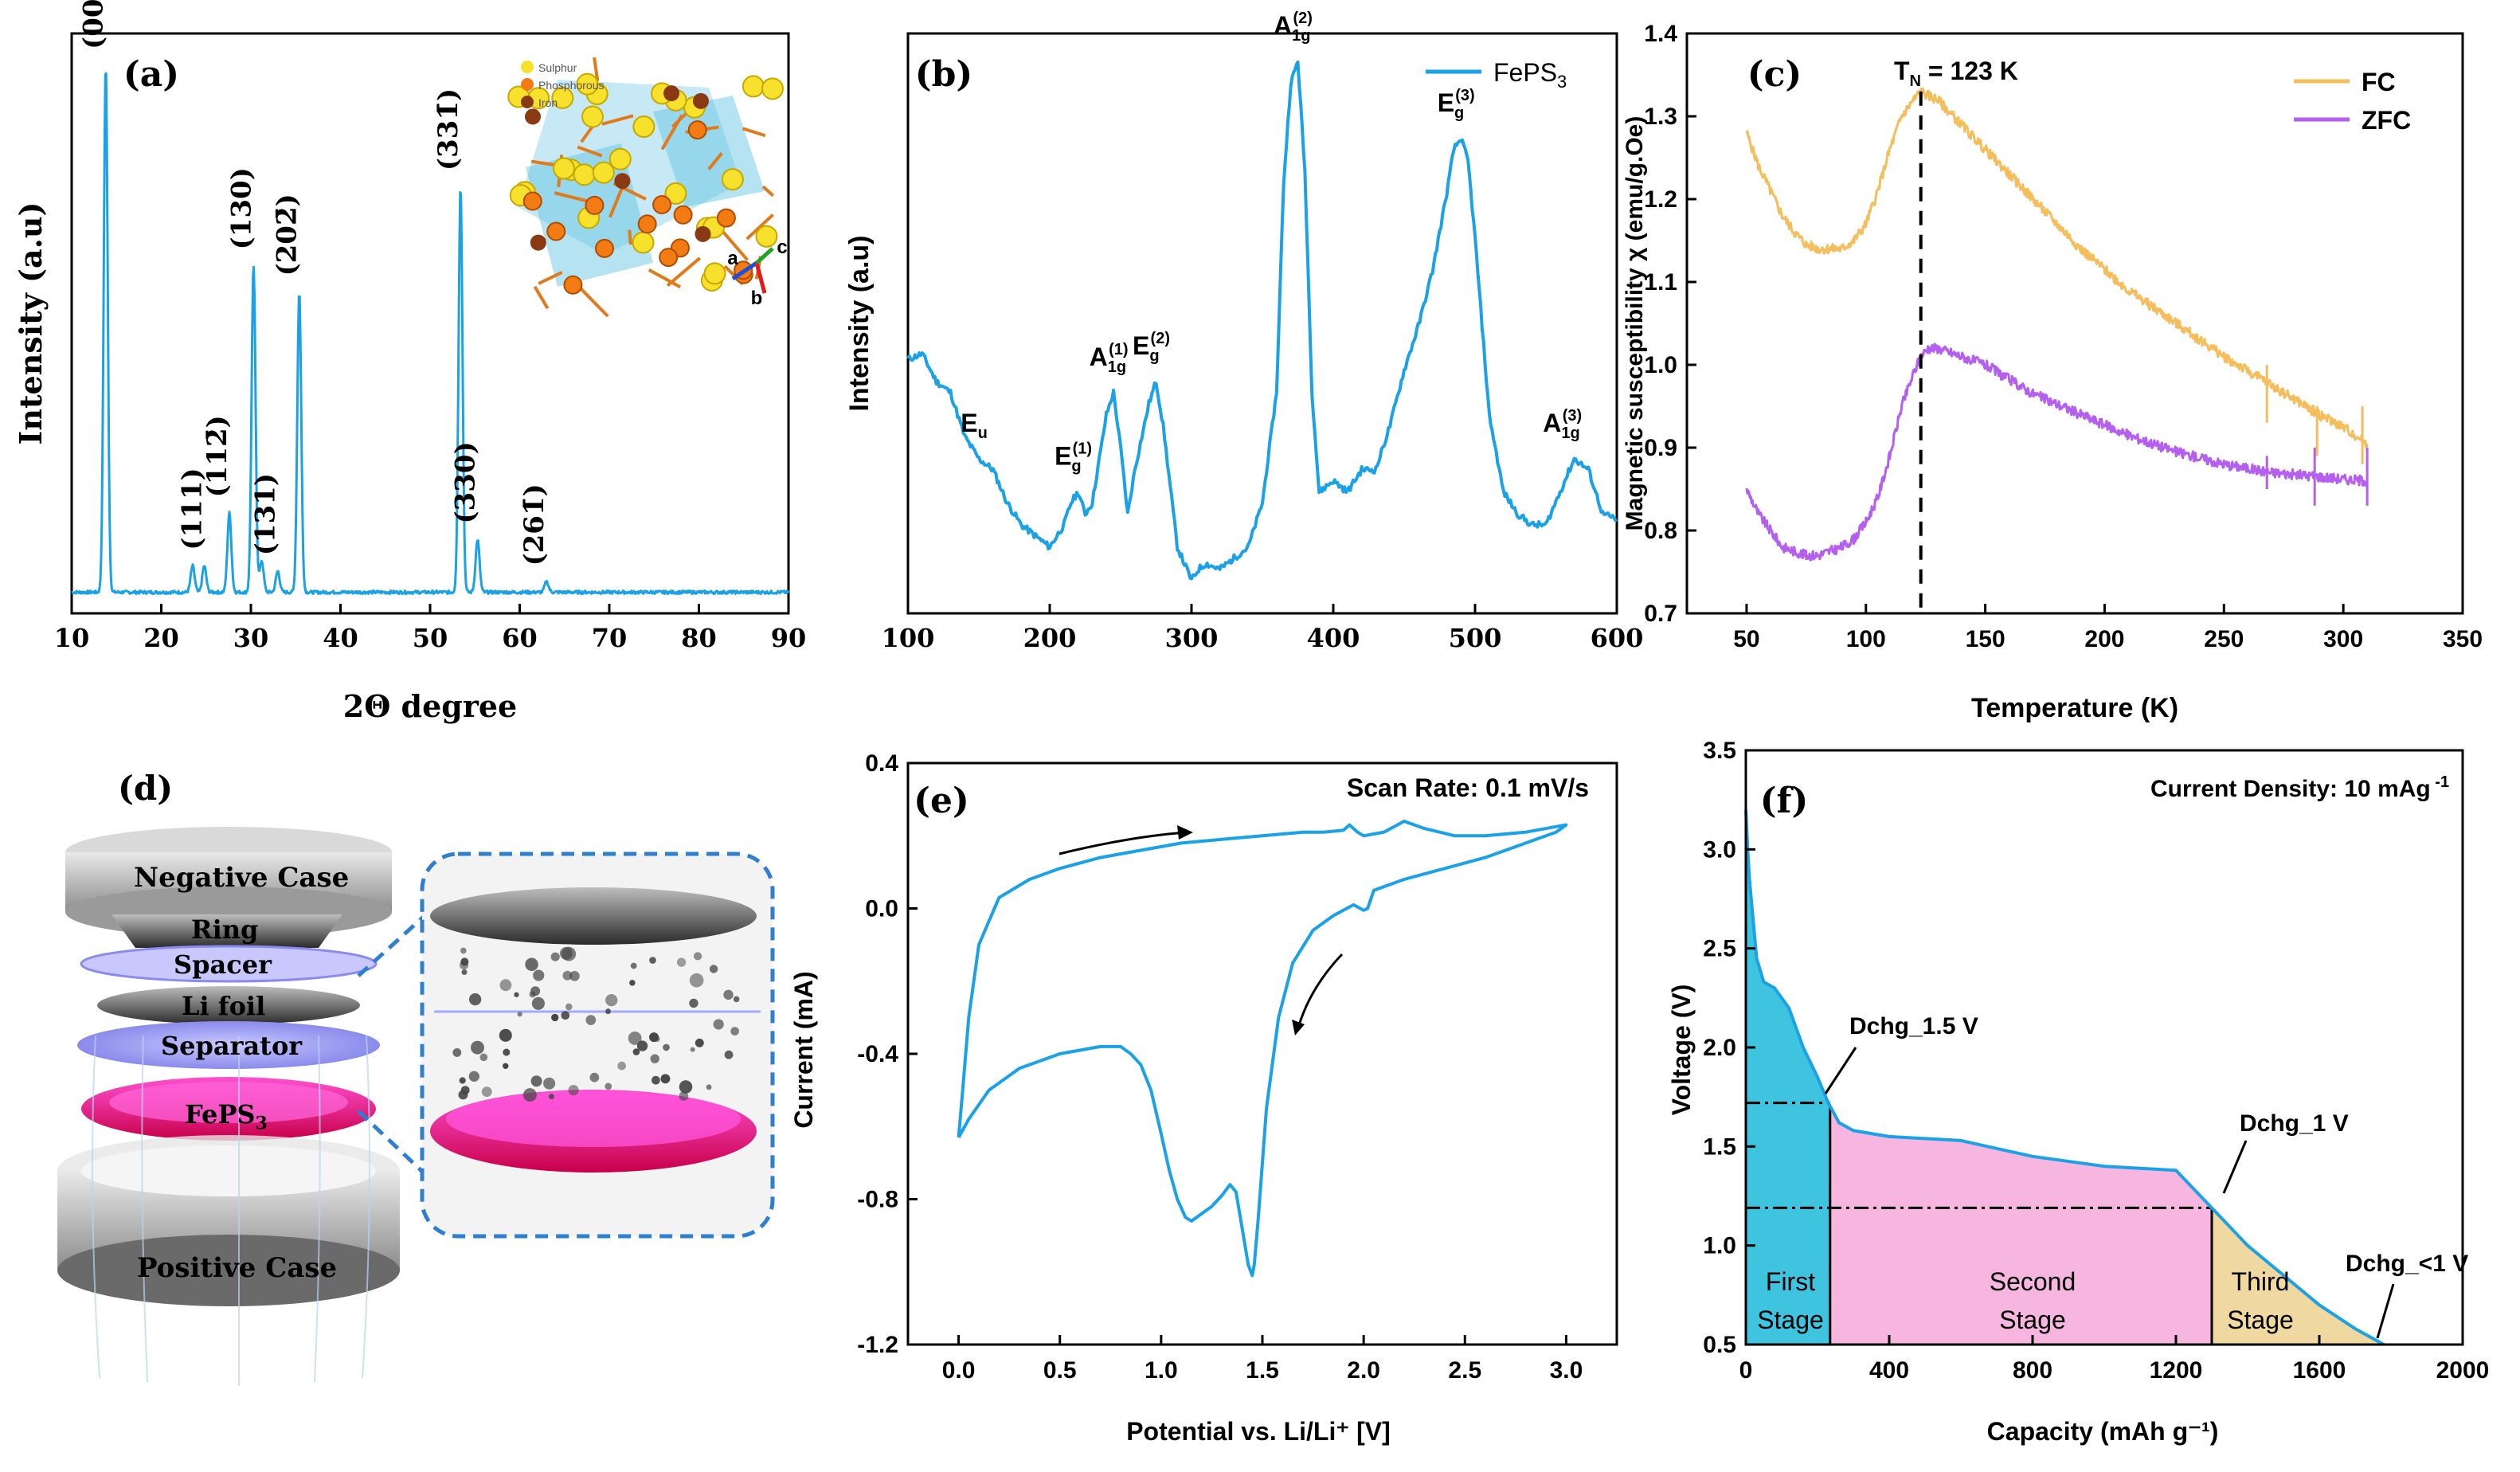 This screenshot has width=2520, height=1472. What do you see at coordinates (2386, 120) in the screenshot?
I see `zfc-legend-label: ZFC` at bounding box center [2386, 120].